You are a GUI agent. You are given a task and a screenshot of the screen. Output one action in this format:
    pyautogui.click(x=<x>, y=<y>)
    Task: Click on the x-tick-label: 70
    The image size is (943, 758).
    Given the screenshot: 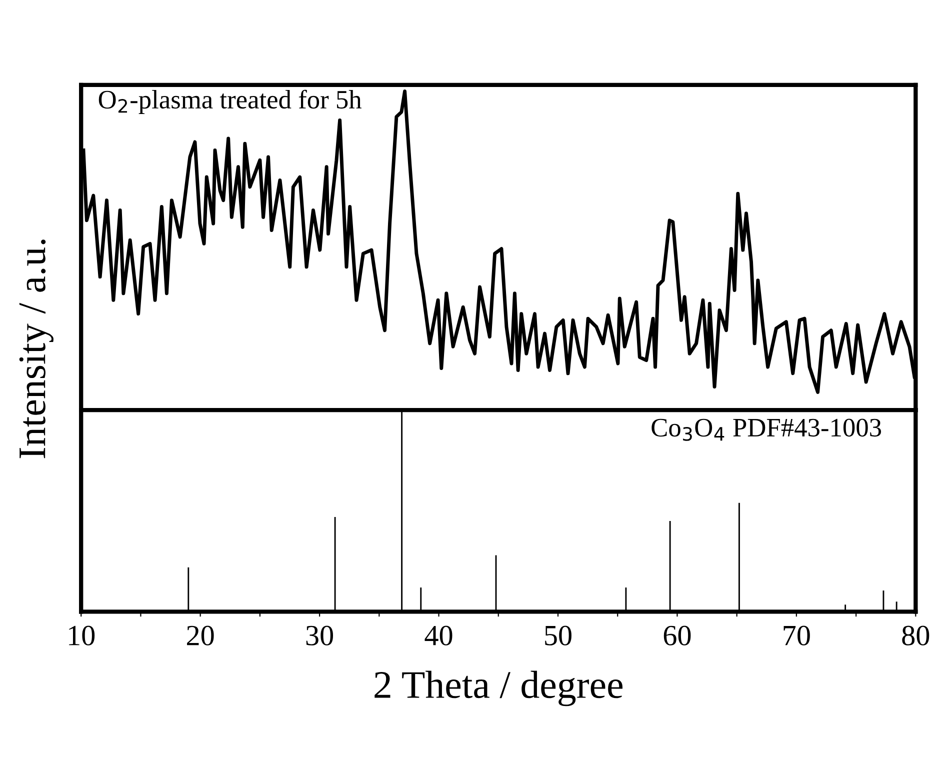 What is the action you would take?
    pyautogui.click(x=797, y=636)
    